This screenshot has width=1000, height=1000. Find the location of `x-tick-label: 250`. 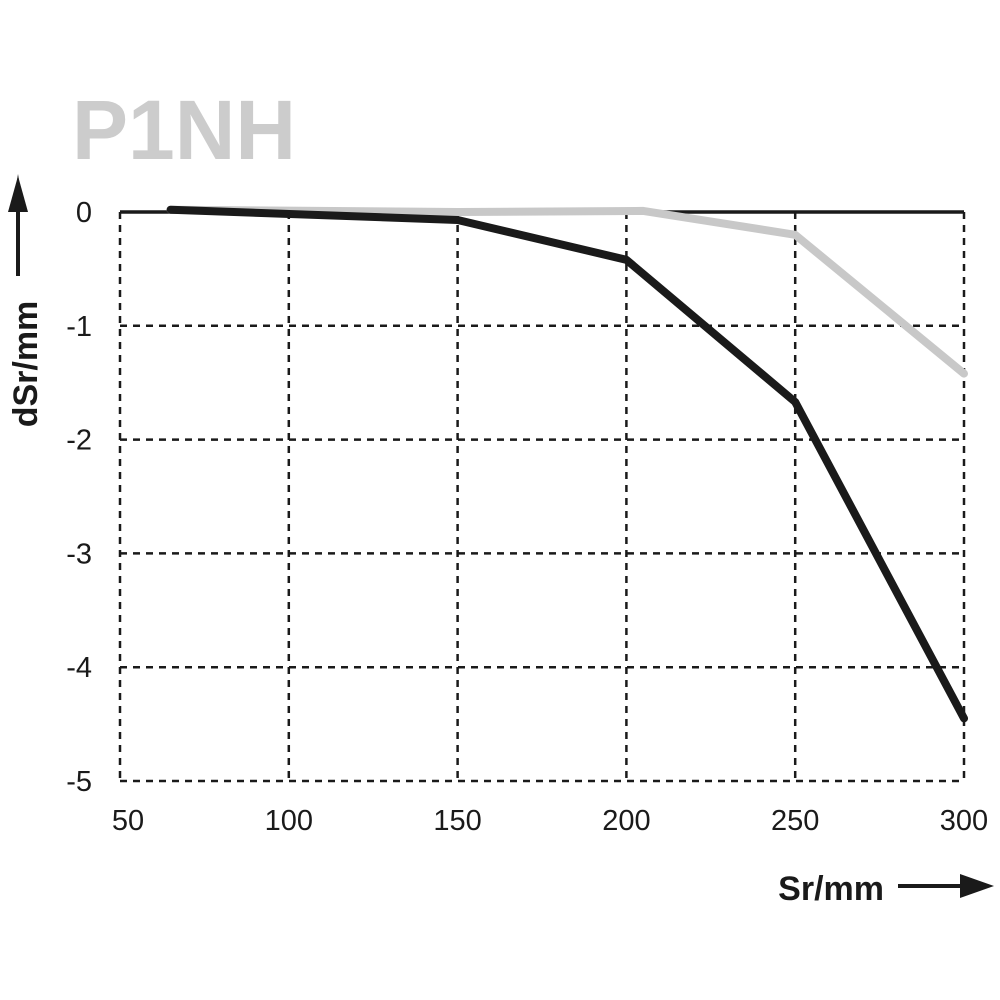

x-tick-label: 250 is located at coordinates (795, 821).